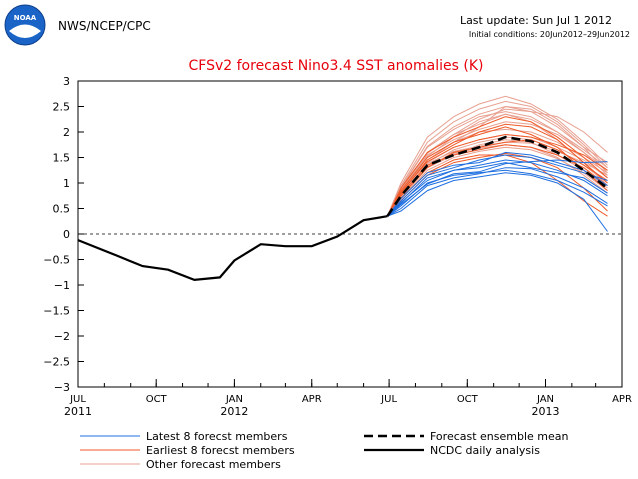 The image size is (638, 479). I want to click on agency-name: NWS/NCEP/CPC, so click(104, 26).